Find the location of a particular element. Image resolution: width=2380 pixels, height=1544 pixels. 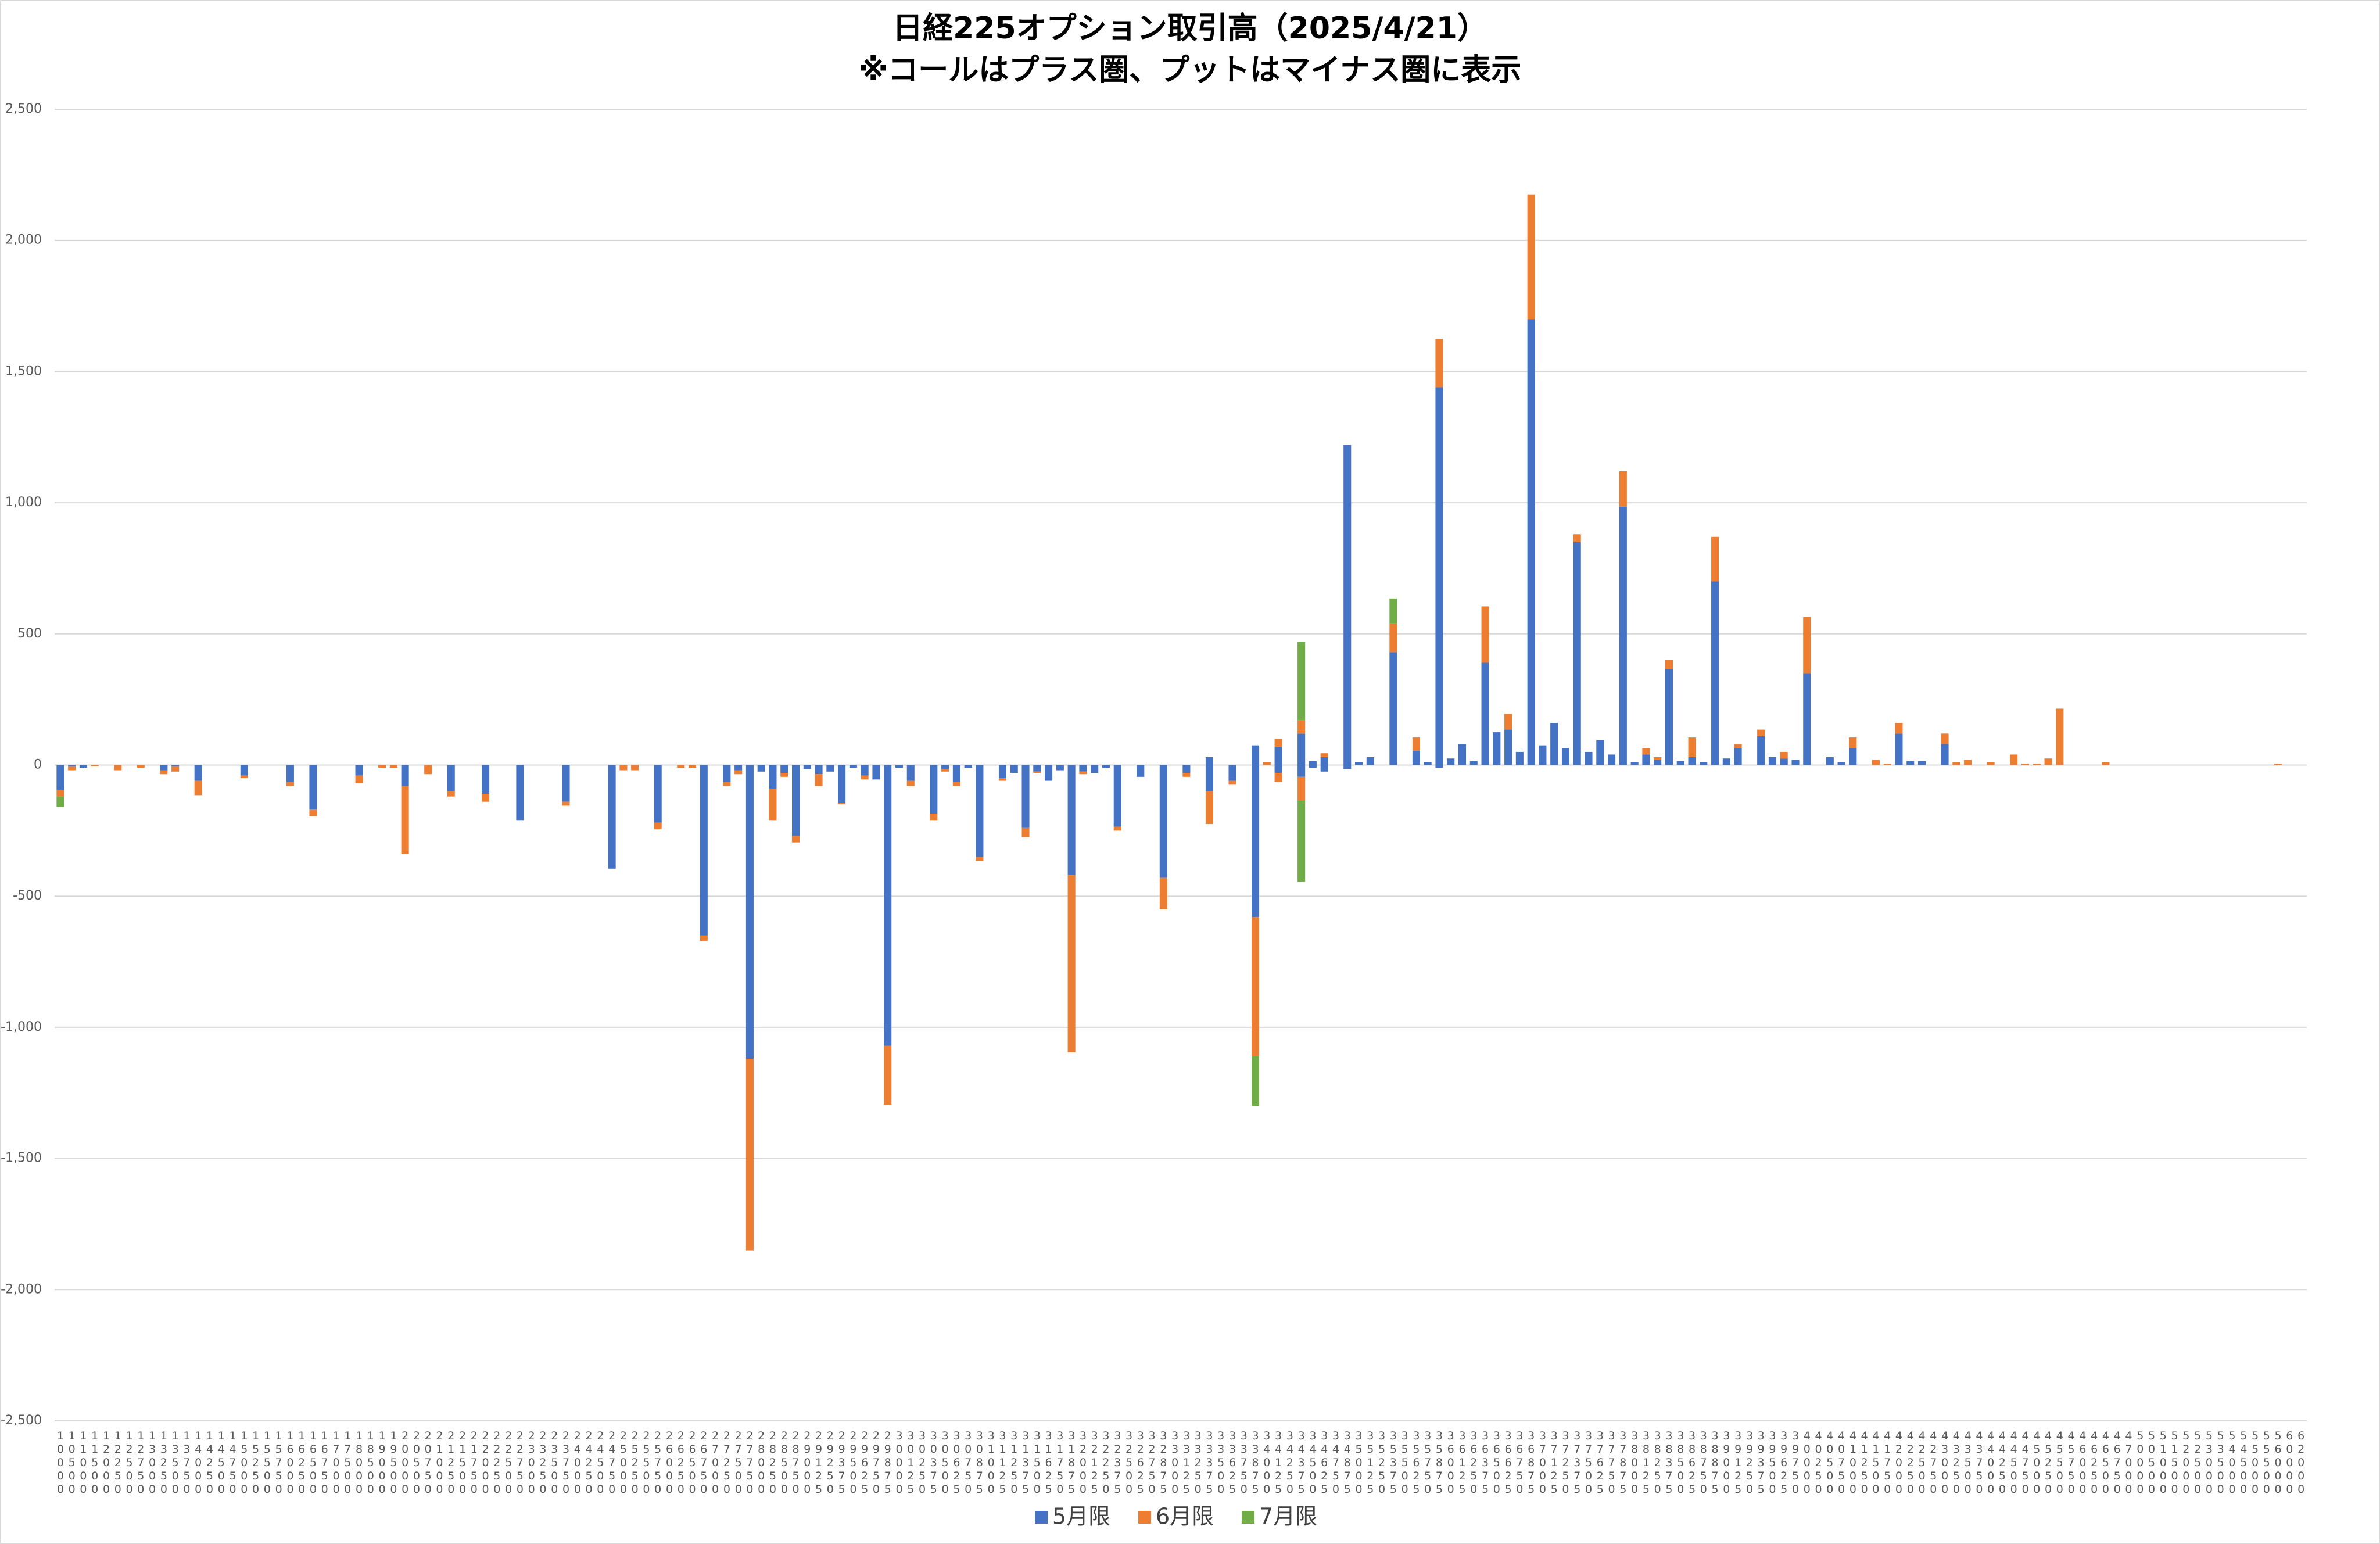

x-tick-label: 36375 is located at coordinates (1485, 1463).